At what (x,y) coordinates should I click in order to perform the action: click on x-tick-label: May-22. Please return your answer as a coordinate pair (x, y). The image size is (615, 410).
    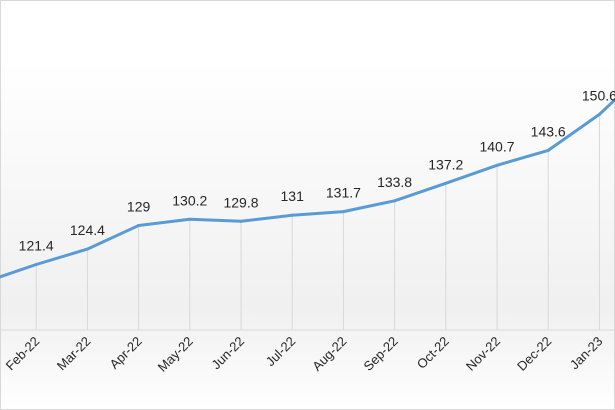
    Looking at the image, I should click on (175, 354).